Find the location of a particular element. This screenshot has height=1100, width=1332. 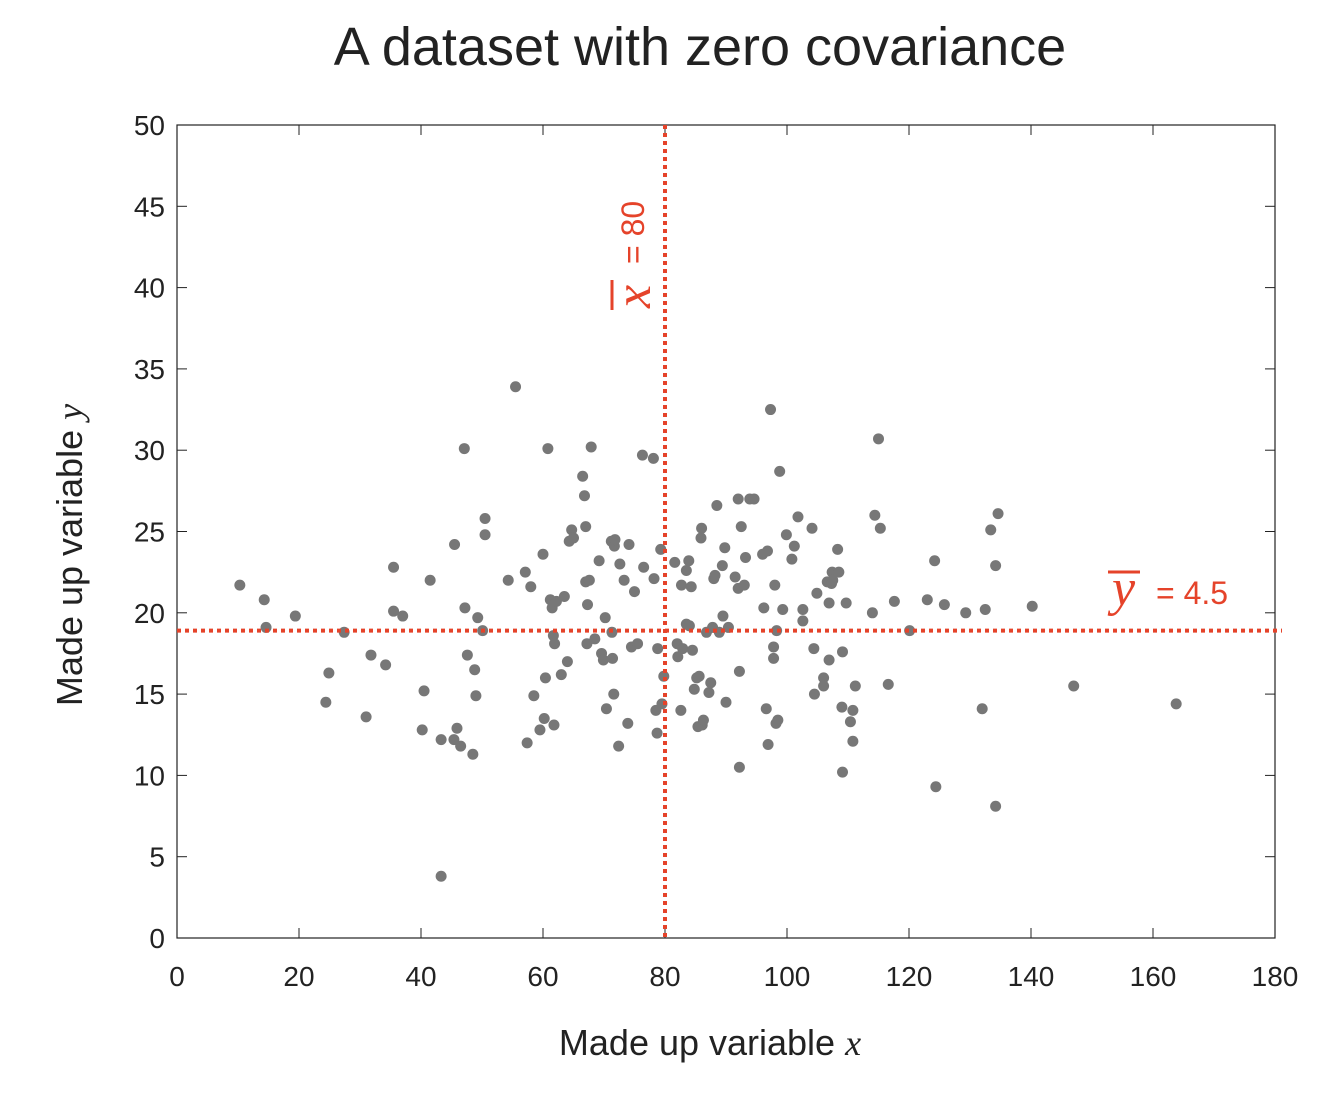

y-axis-label: Made up variable y is located at coordinates (69, 555).